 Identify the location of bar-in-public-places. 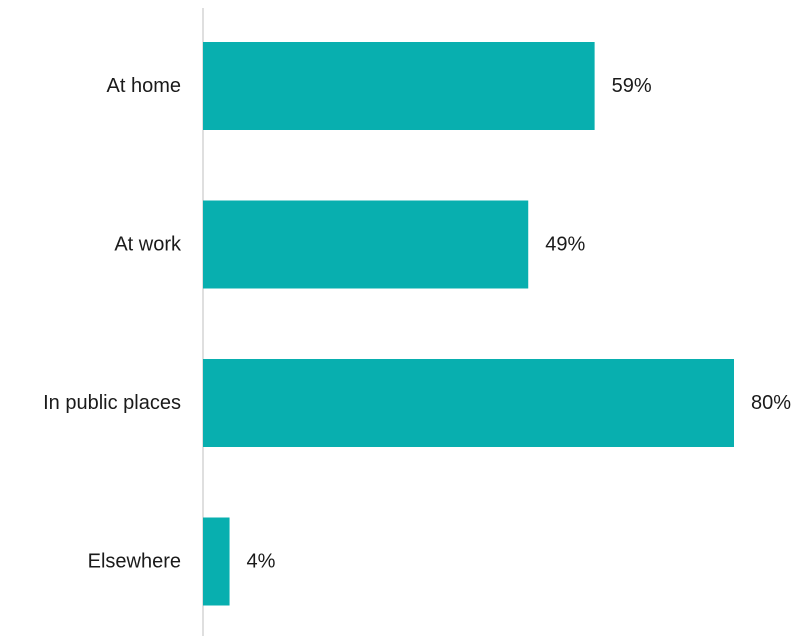
(468, 403).